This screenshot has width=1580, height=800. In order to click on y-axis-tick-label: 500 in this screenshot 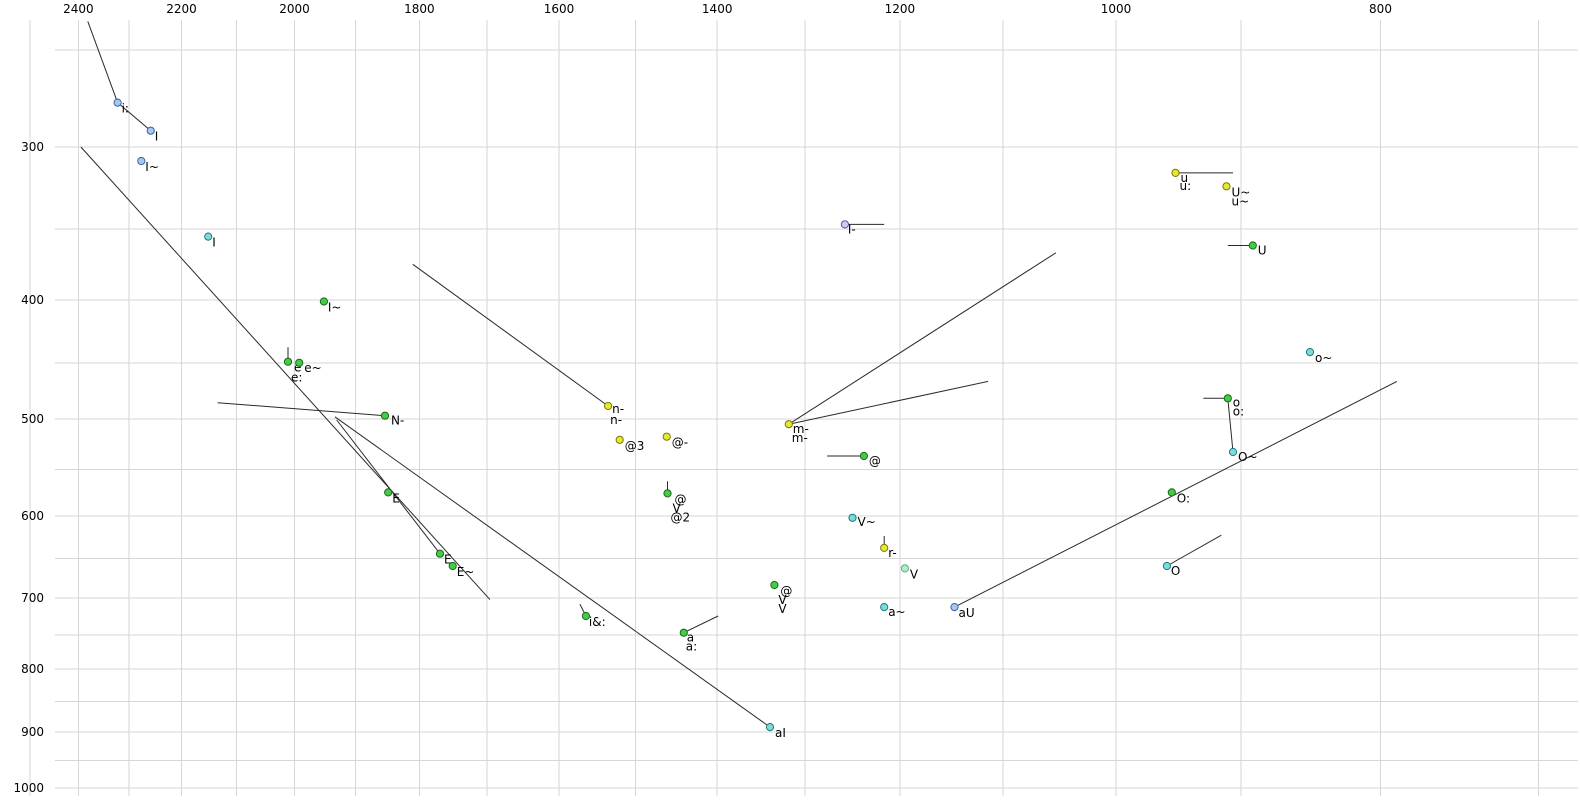, I will do `click(32, 419)`.